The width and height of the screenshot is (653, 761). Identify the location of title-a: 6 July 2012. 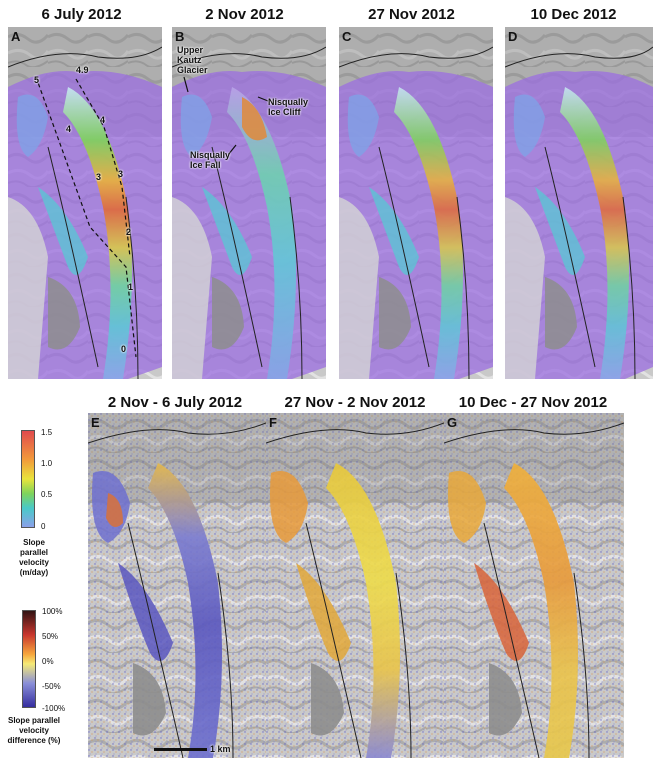
(81, 14).